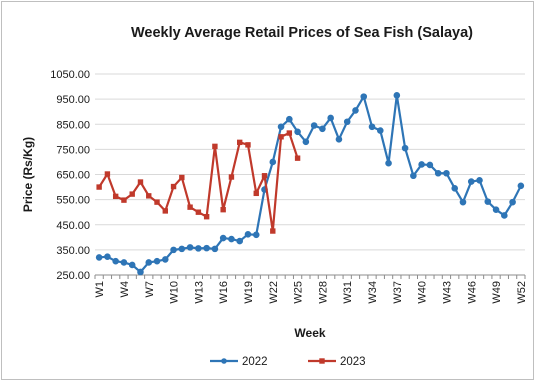 Image resolution: width=537 pixels, height=383 pixels. I want to click on x-tick-label: W37, so click(398, 292).